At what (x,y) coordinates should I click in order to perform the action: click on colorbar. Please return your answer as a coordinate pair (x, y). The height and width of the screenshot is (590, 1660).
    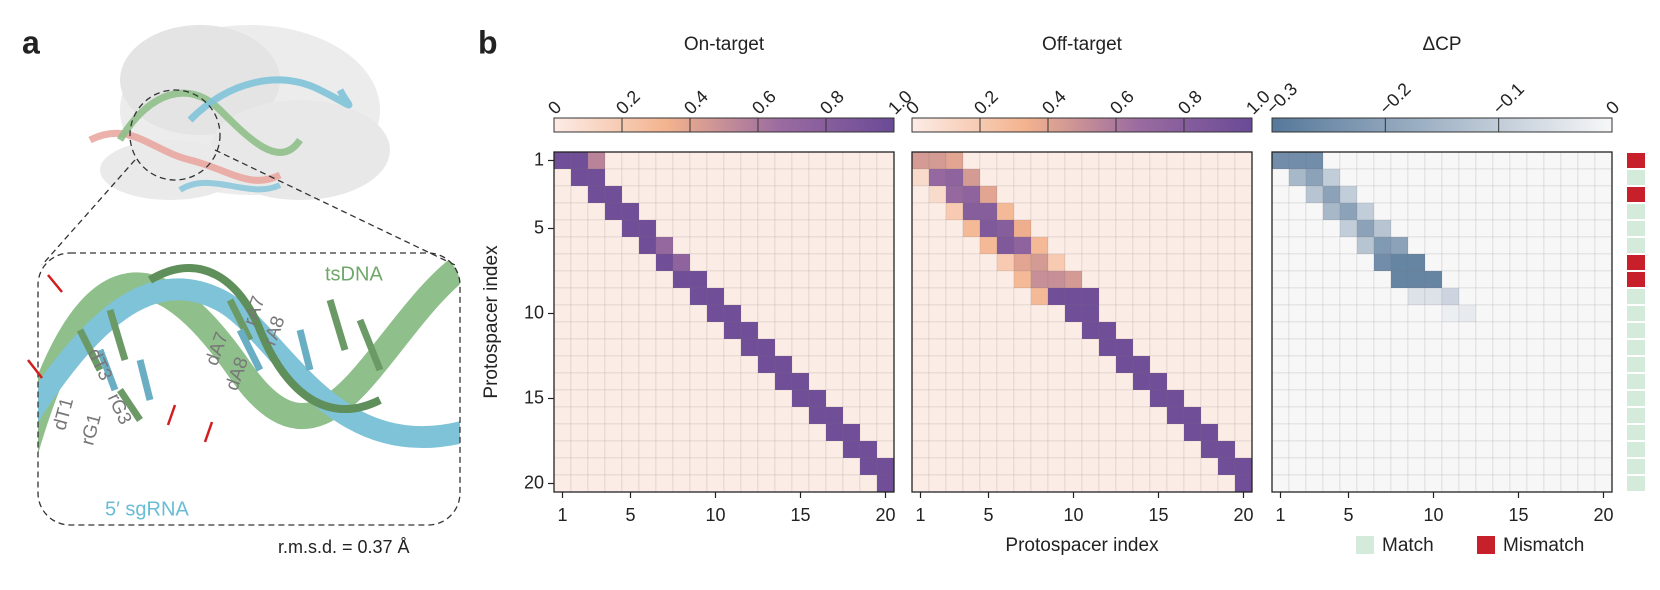
    Looking at the image, I should click on (1082, 125).